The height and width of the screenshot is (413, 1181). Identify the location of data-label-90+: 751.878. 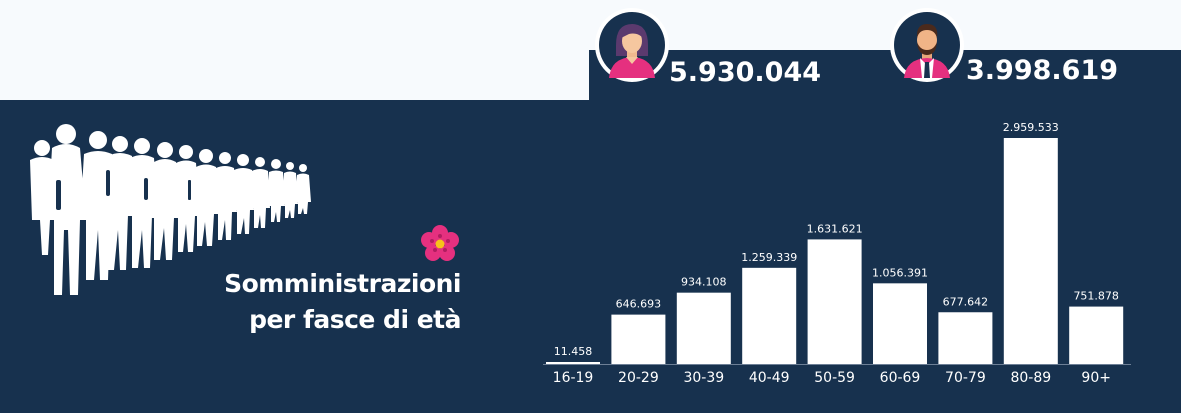
(1096, 296).